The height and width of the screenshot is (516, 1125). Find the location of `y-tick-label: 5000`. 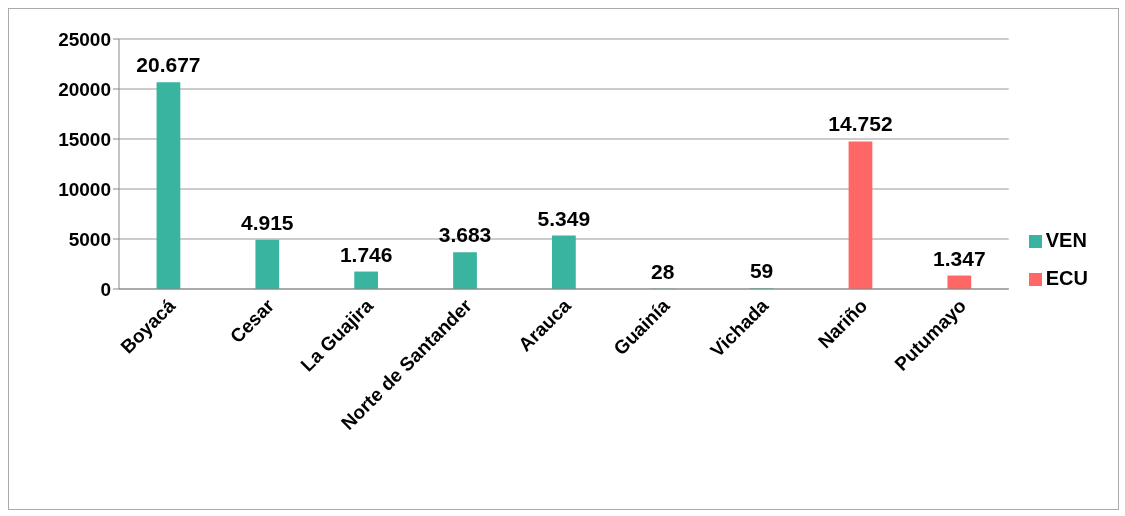

y-tick-label: 5000 is located at coordinates (89, 239).